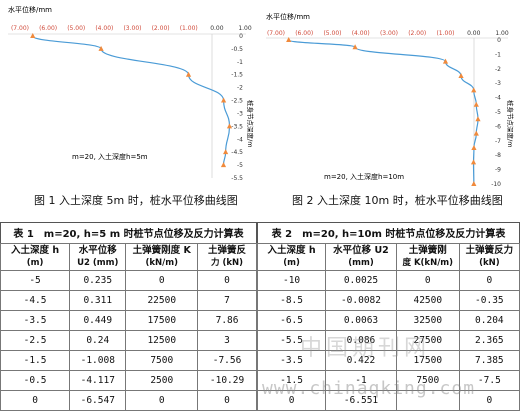 Image resolution: width=520 pixels, height=411 pixels. What do you see at coordinates (131, 100) in the screenshot?
I see `chart-1-series-line` at bounding box center [131, 100].